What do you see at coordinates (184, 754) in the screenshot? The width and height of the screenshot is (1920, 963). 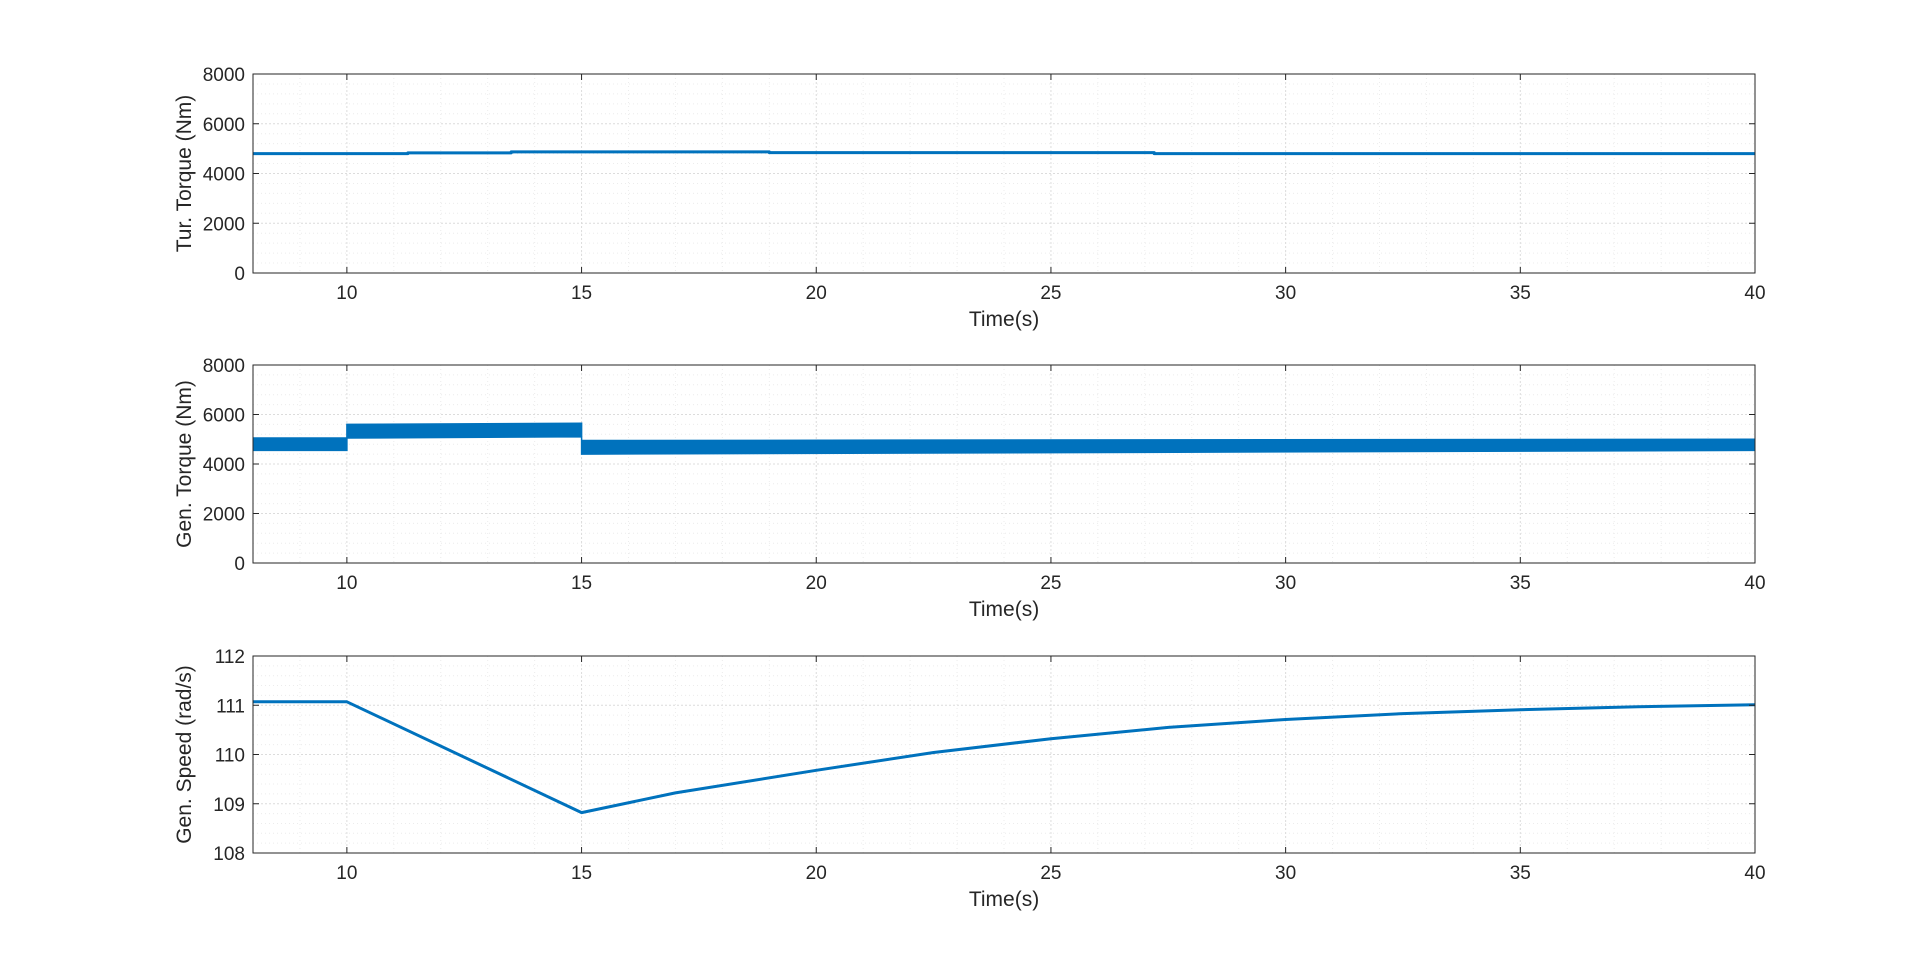 I see `y-axis-label: Gen. Speed (rad/s)` at bounding box center [184, 754].